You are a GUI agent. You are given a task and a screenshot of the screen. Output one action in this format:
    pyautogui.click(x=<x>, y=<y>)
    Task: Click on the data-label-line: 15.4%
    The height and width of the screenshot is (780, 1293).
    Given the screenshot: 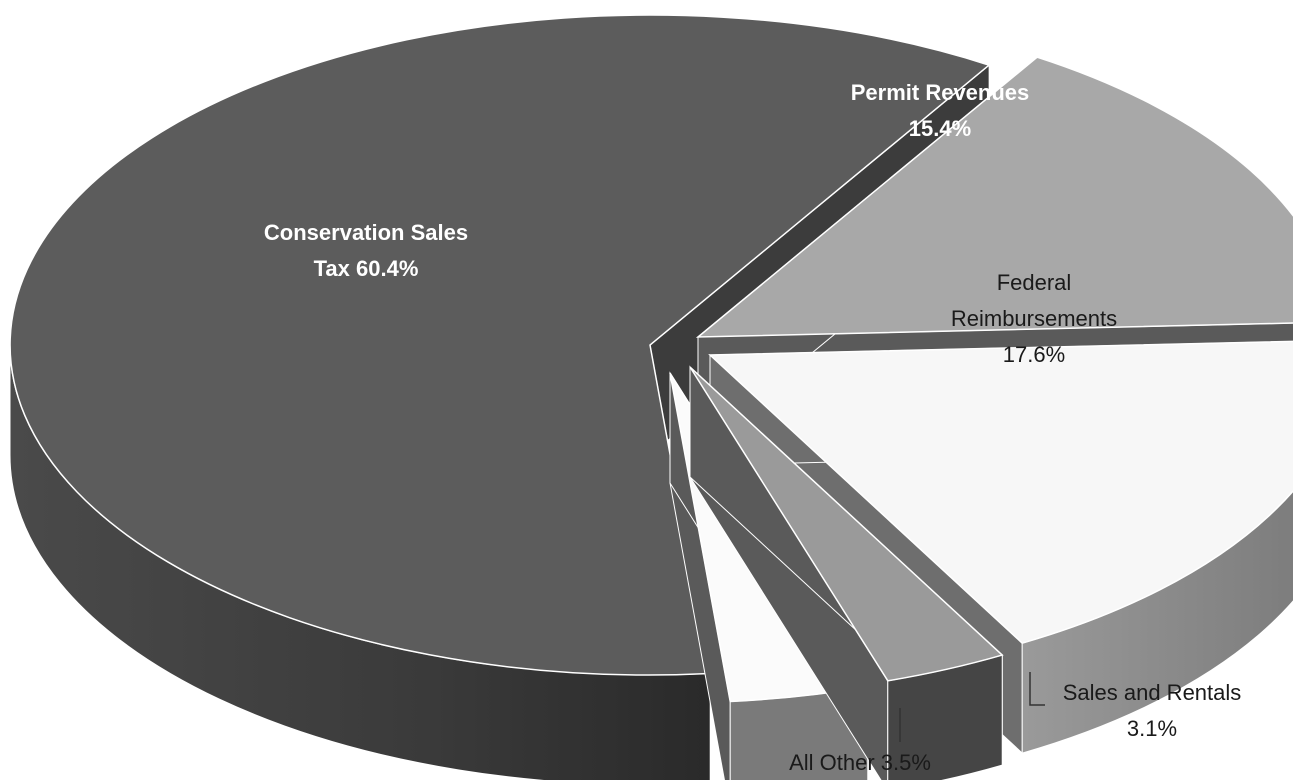 What is the action you would take?
    pyautogui.click(x=940, y=128)
    